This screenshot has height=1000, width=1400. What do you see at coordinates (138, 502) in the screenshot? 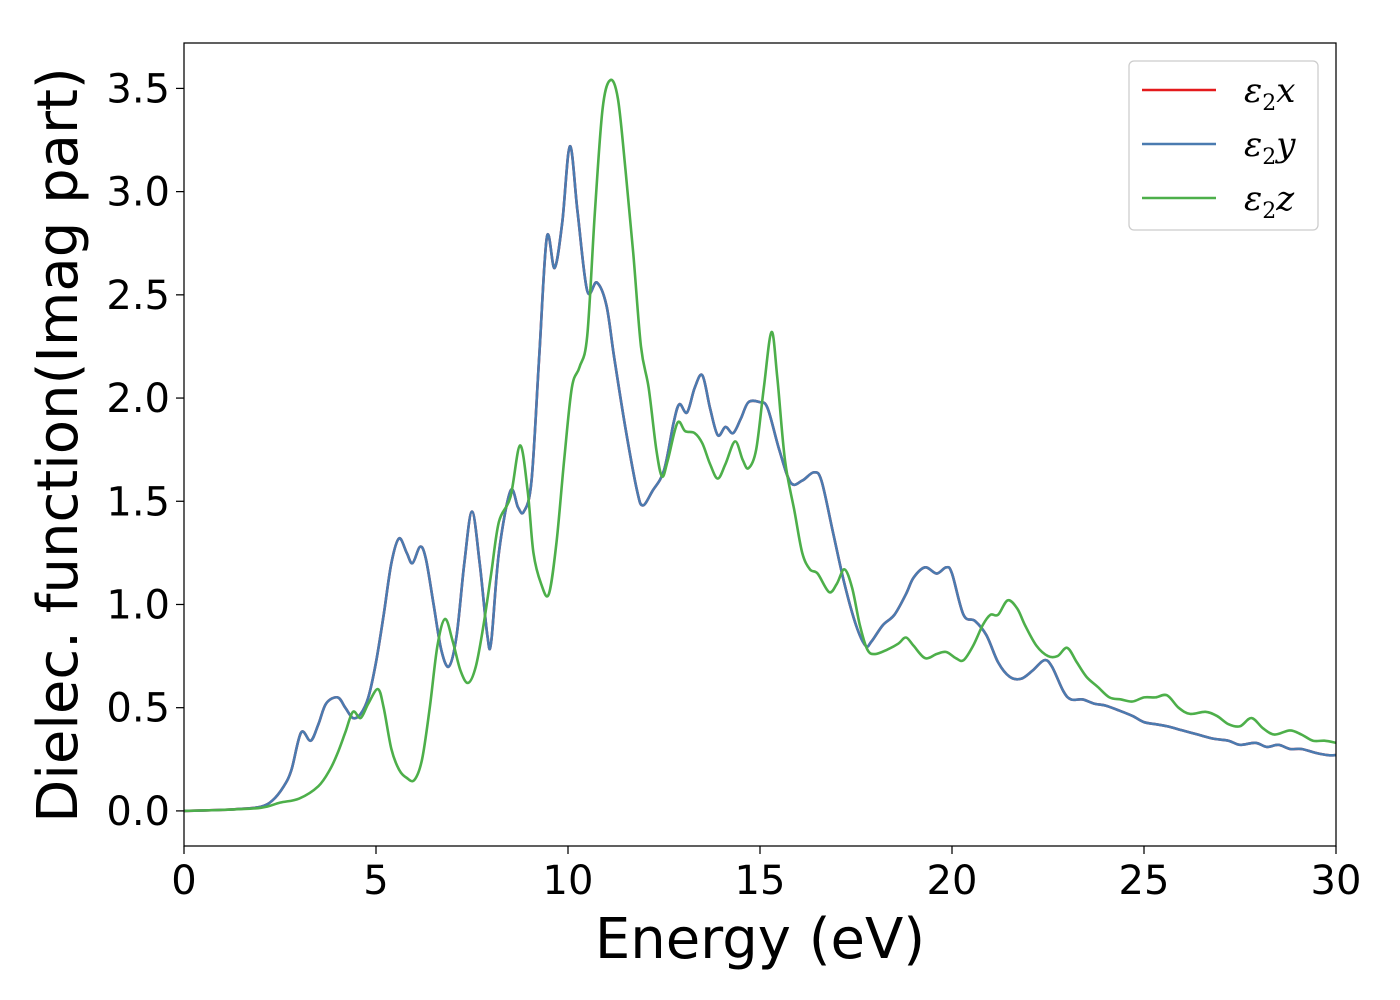
I see `y-tick-label: 1.5` at bounding box center [138, 502].